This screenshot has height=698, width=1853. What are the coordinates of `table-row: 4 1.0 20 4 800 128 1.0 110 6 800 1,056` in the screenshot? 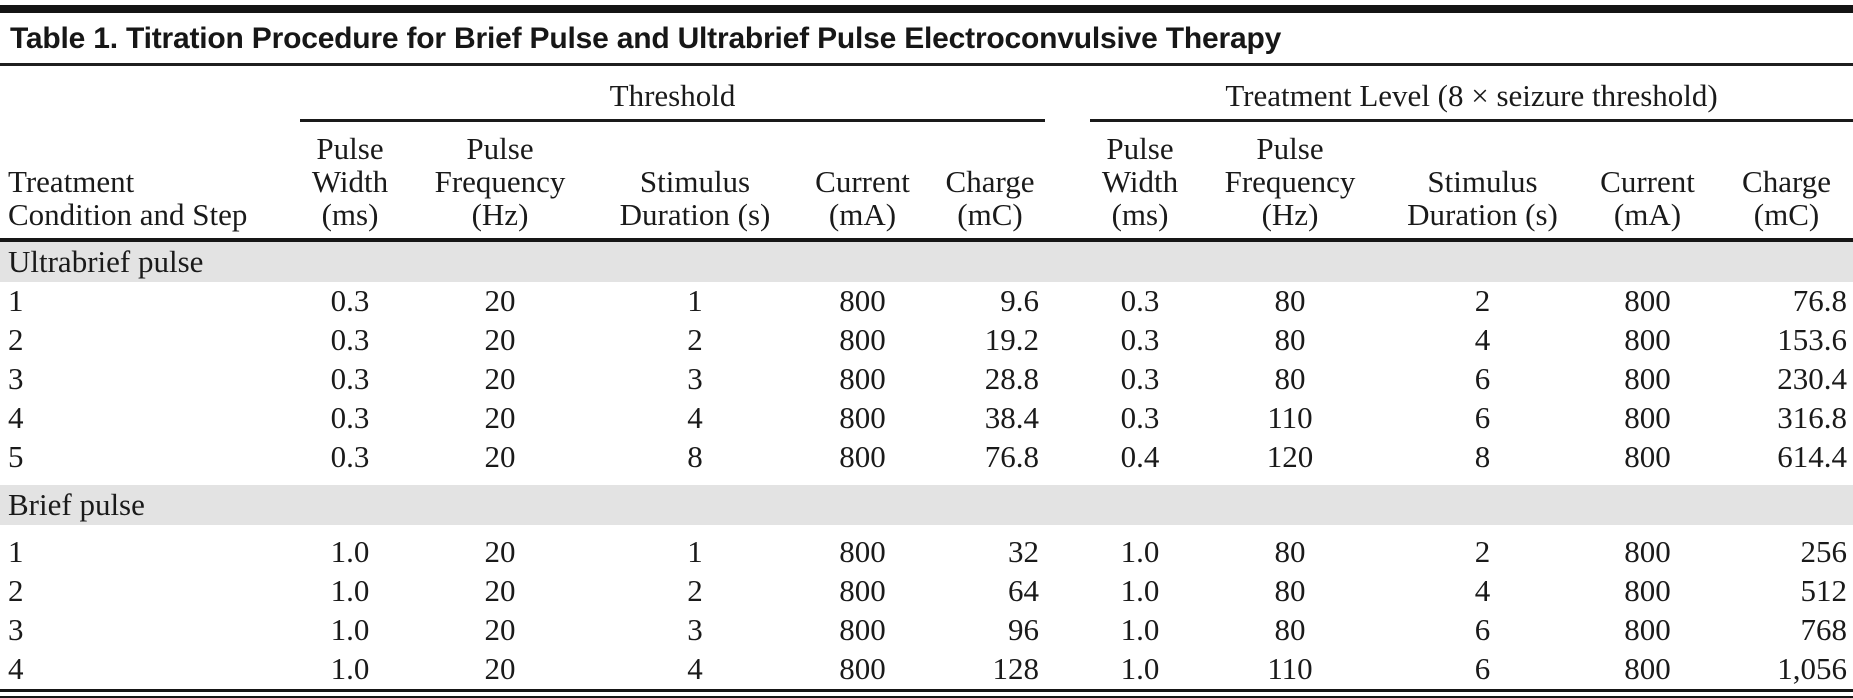 It's located at (926, 669).